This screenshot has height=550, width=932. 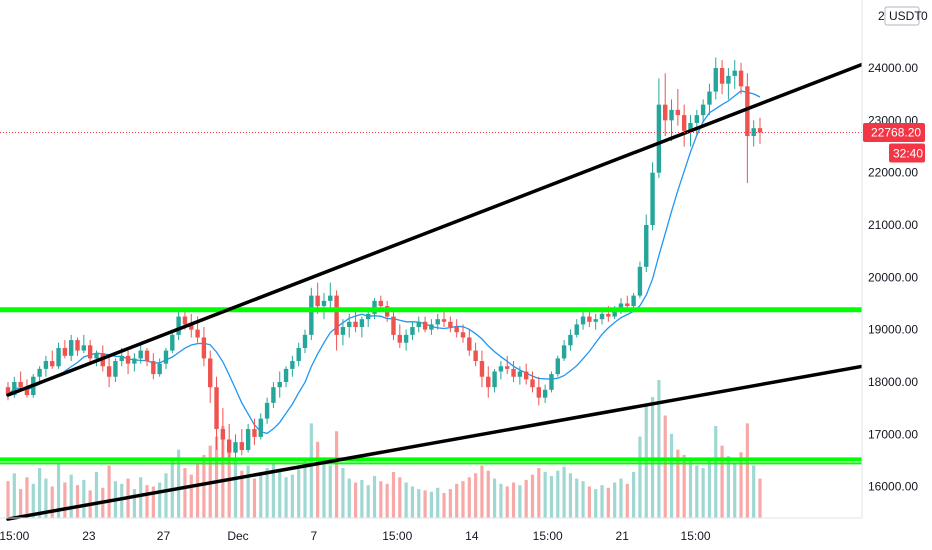 What do you see at coordinates (908, 153) in the screenshot?
I see `countdown-label: 32:40` at bounding box center [908, 153].